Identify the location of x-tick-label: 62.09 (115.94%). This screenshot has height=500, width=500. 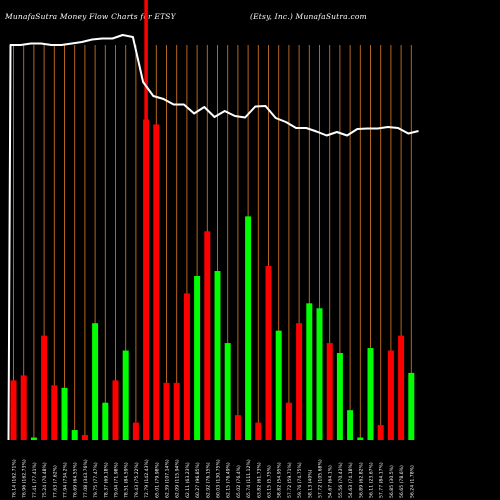
(178, 478).